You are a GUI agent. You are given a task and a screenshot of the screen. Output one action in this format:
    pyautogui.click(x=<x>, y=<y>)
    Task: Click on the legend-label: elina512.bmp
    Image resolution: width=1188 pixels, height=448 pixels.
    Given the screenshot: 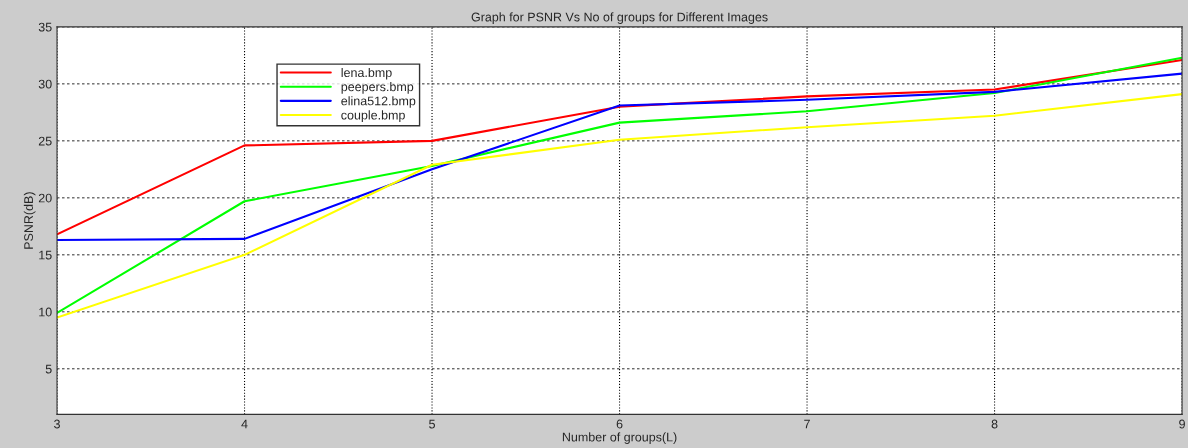 What is the action you would take?
    pyautogui.click(x=378, y=102)
    